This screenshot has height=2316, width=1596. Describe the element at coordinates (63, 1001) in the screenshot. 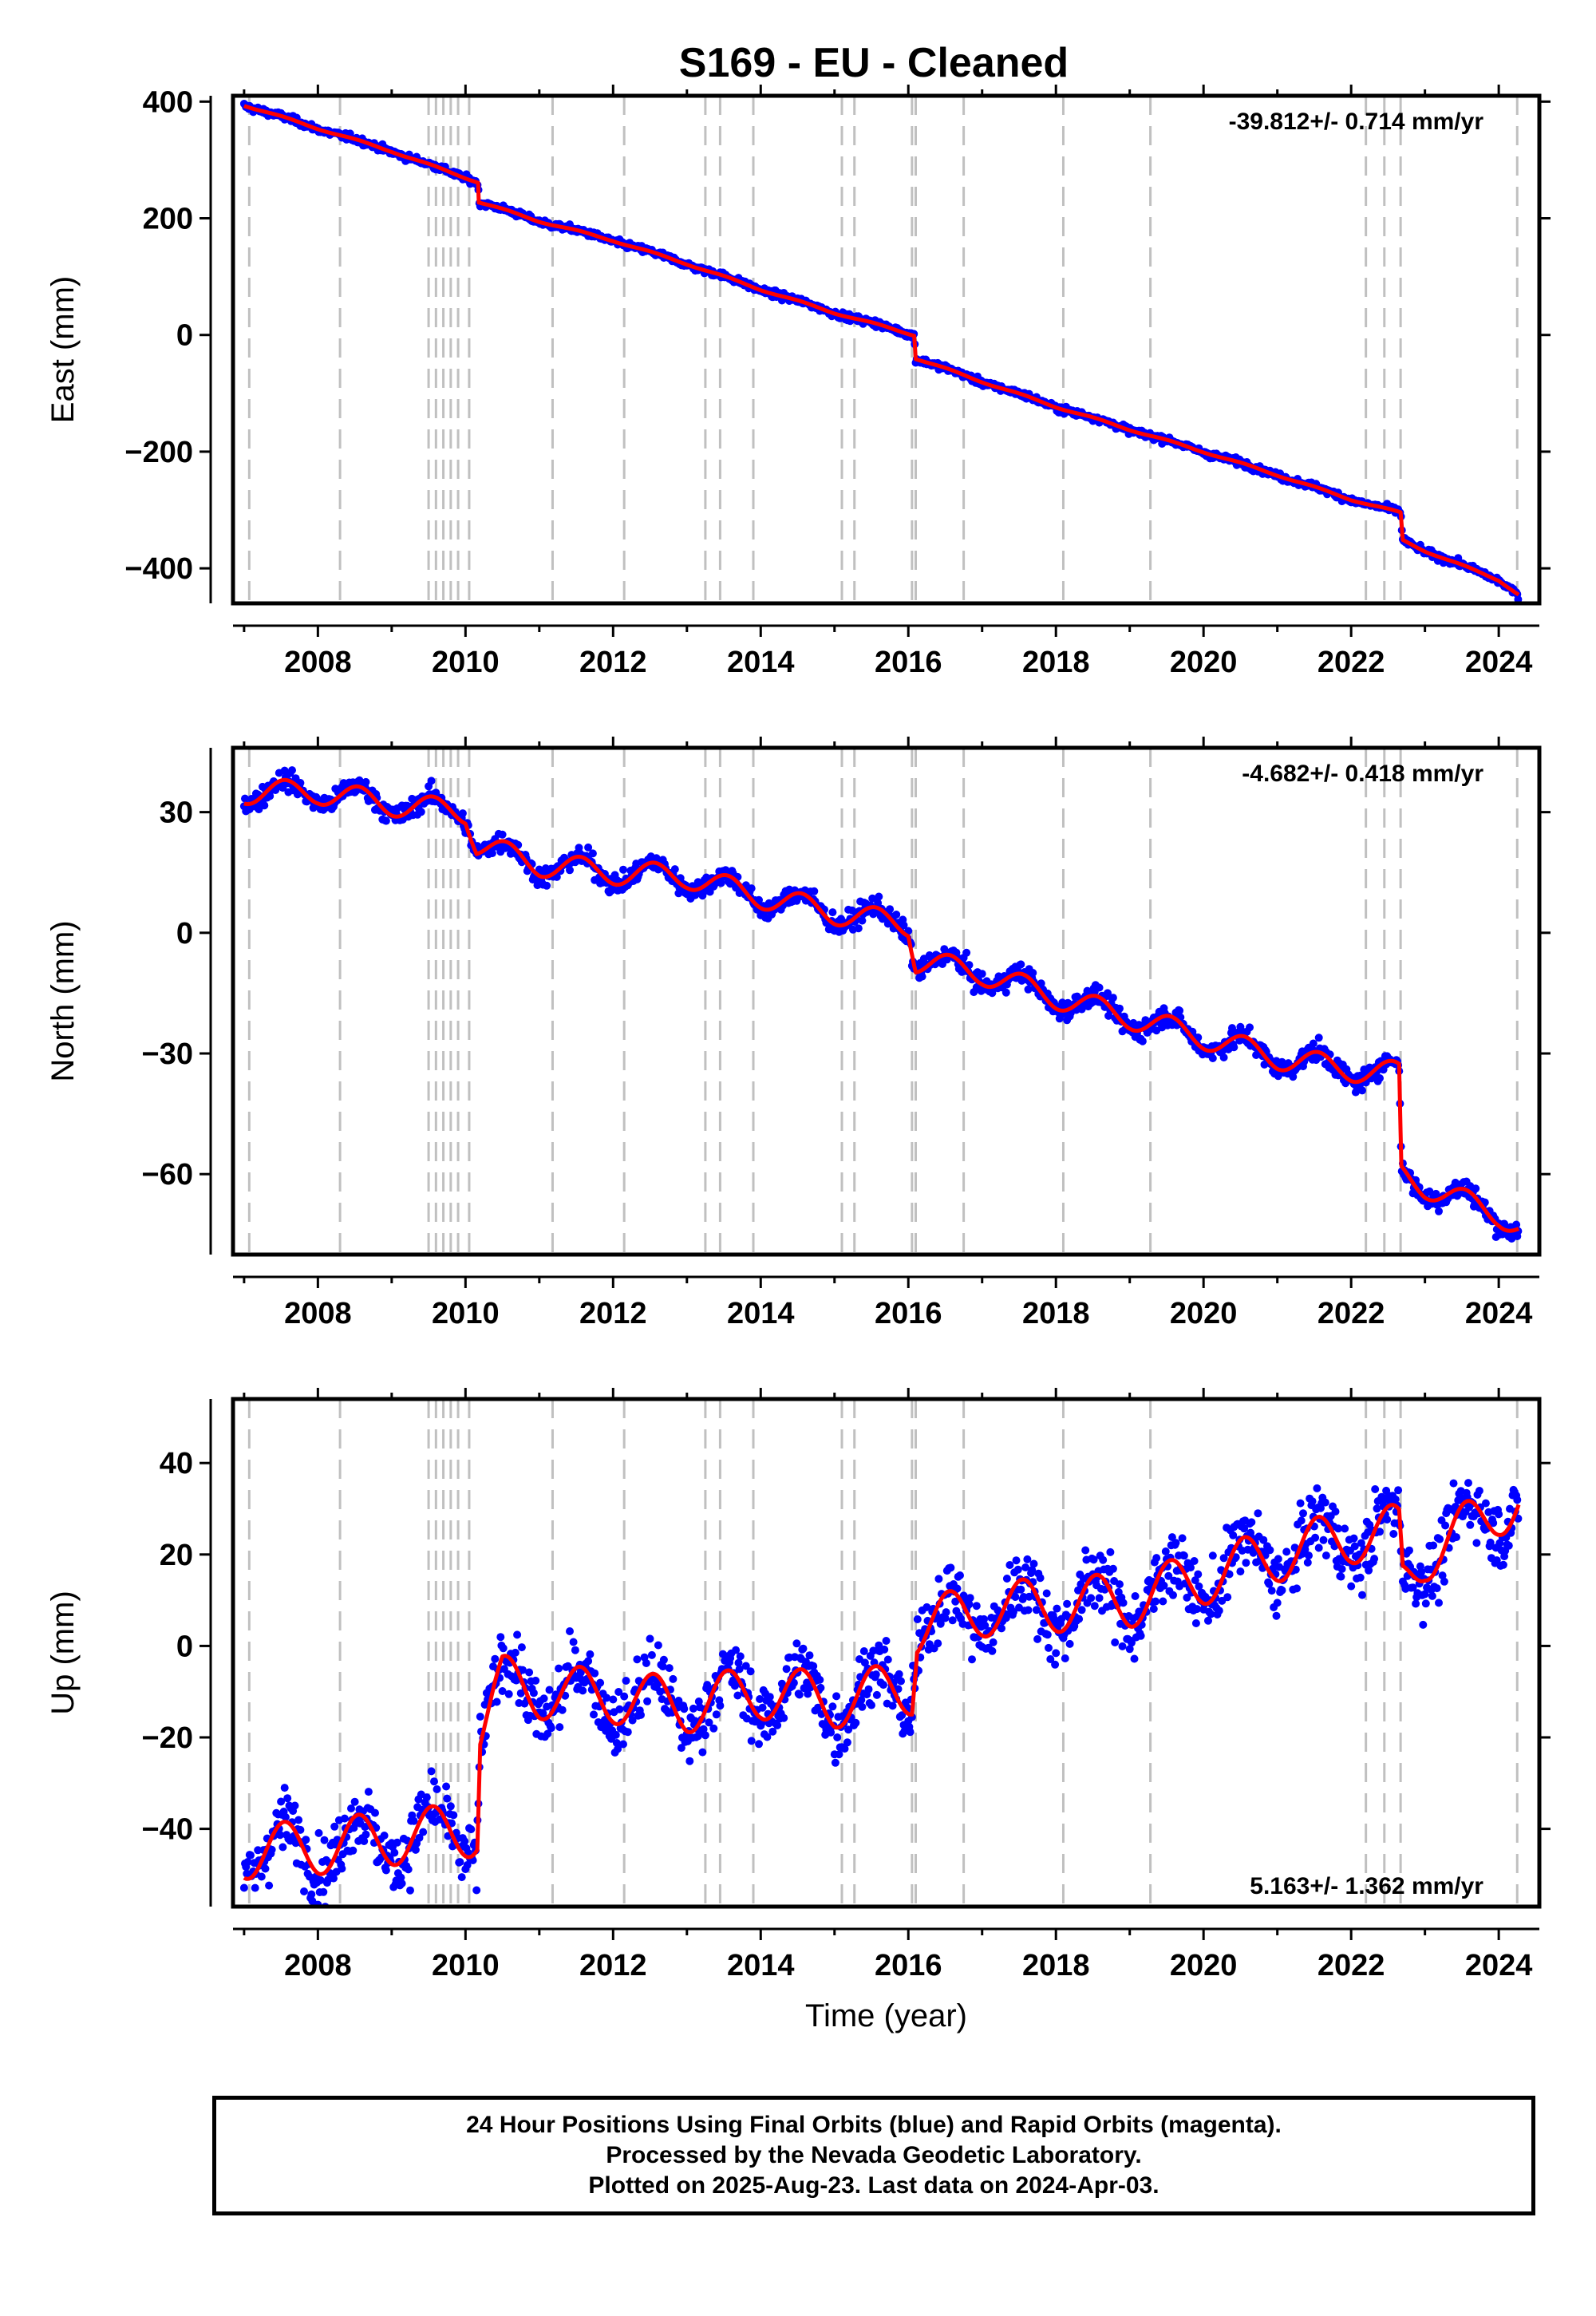

I see `y-axis-label: North (mm)` at that location.